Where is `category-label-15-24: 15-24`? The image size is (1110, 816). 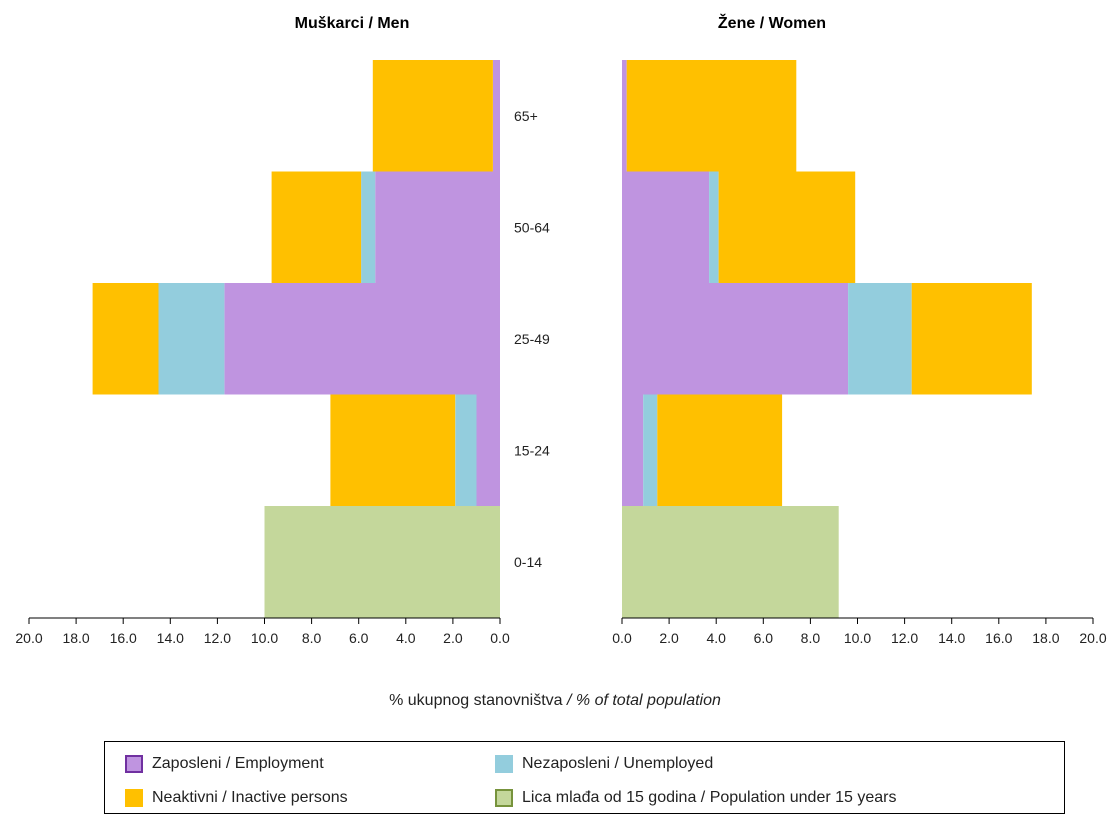 category-label-15-24: 15-24 is located at coordinates (532, 450).